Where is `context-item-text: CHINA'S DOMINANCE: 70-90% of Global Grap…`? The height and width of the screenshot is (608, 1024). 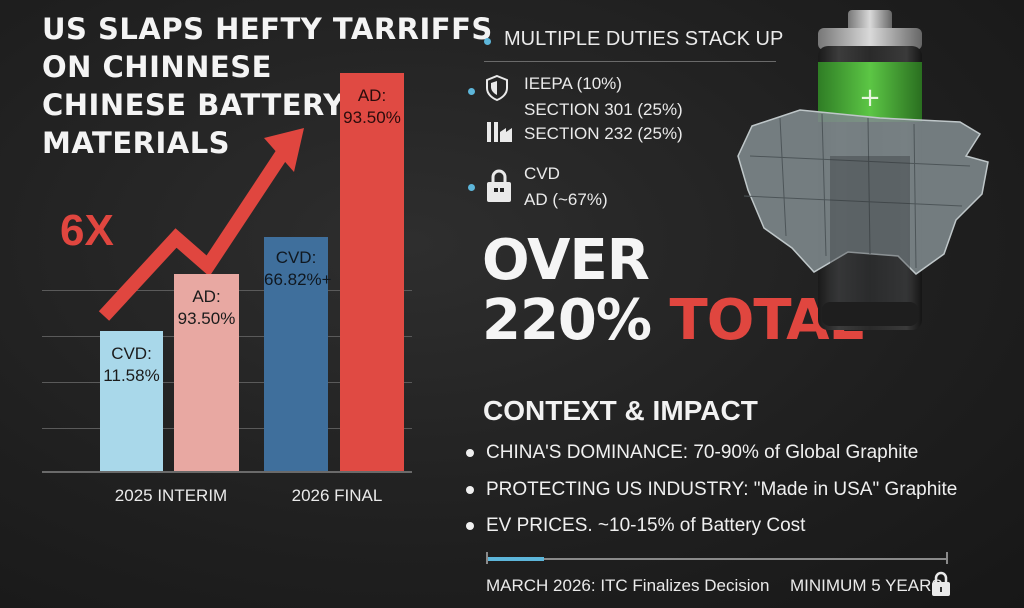 context-item-text: CHINA'S DOMINANCE: 70-90% of Global Grap… is located at coordinates (702, 452).